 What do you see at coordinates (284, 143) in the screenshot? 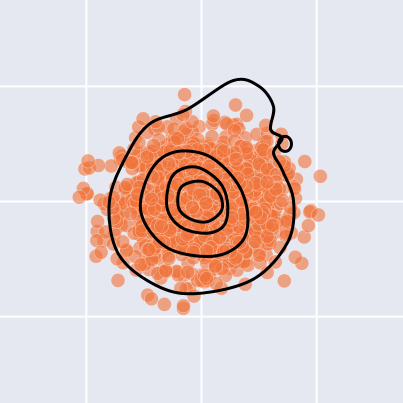
I see `density-contour-small-loop` at bounding box center [284, 143].